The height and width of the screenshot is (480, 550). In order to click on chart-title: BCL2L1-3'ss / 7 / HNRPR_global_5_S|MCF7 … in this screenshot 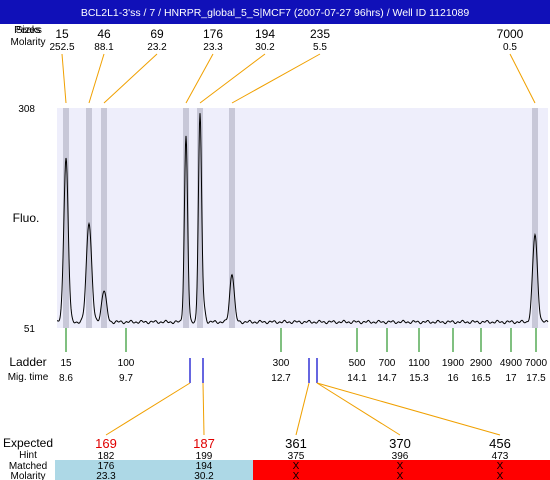, I will do `click(275, 13)`.